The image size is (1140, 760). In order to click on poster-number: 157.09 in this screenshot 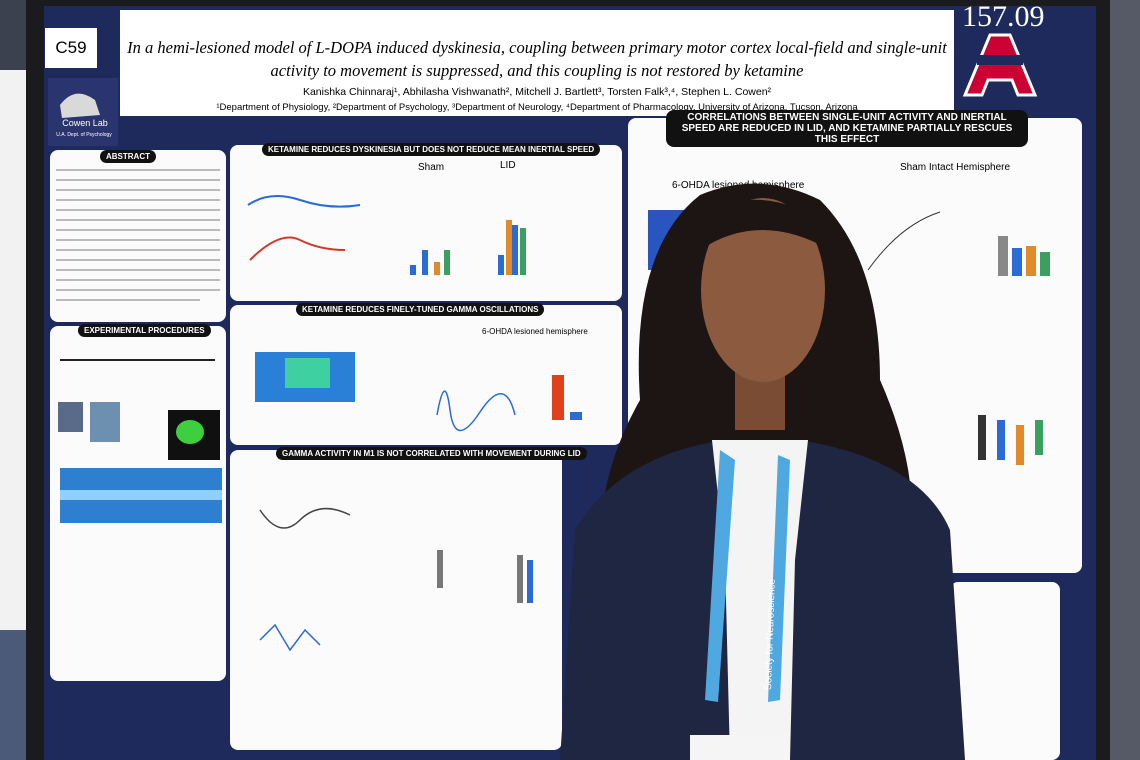, I will do `click(1003, 16)`.